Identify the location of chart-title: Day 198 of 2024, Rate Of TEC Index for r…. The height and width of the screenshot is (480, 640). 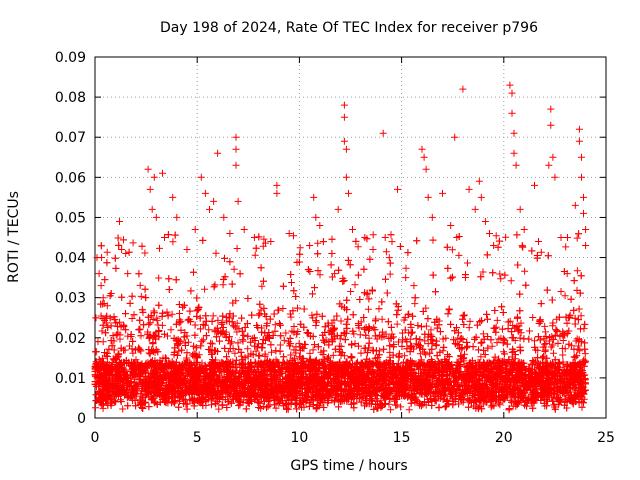
(349, 28).